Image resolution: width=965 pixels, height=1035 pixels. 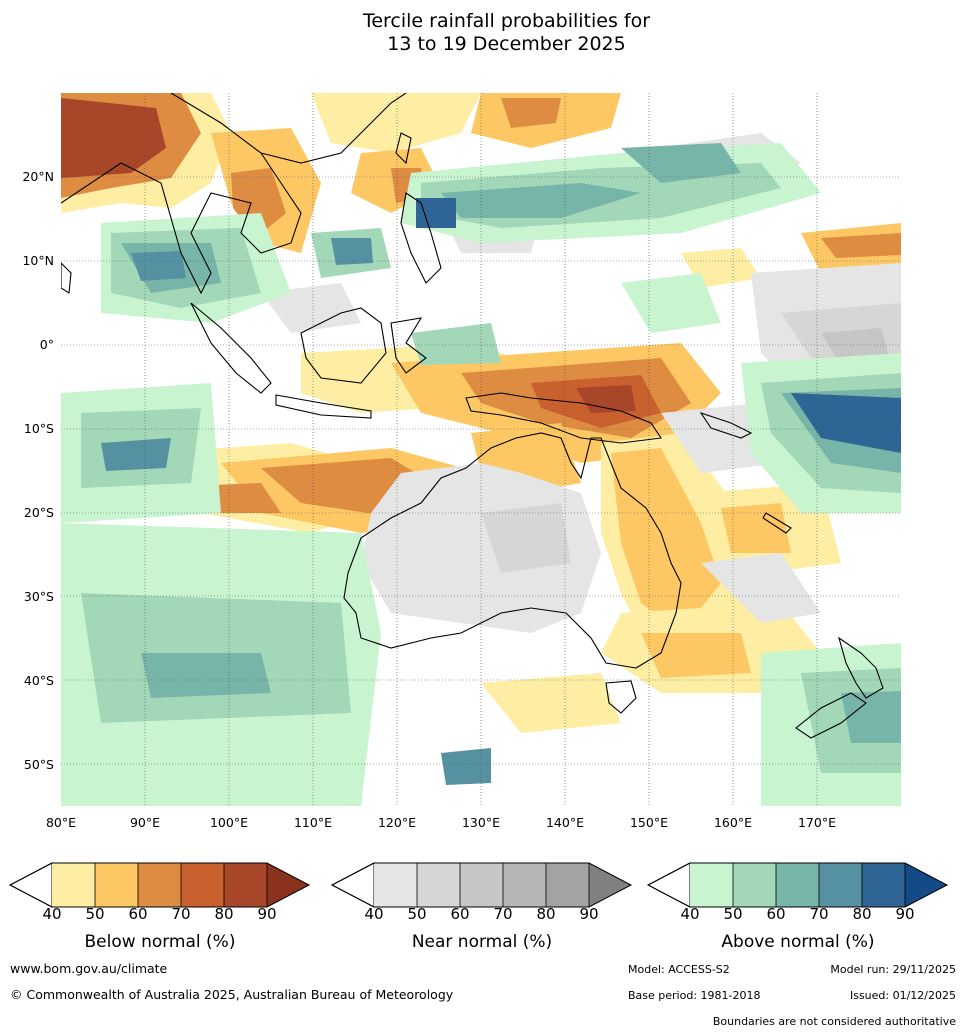 I want to click on above-colorbar-lower-extension, so click(x=668, y=885).